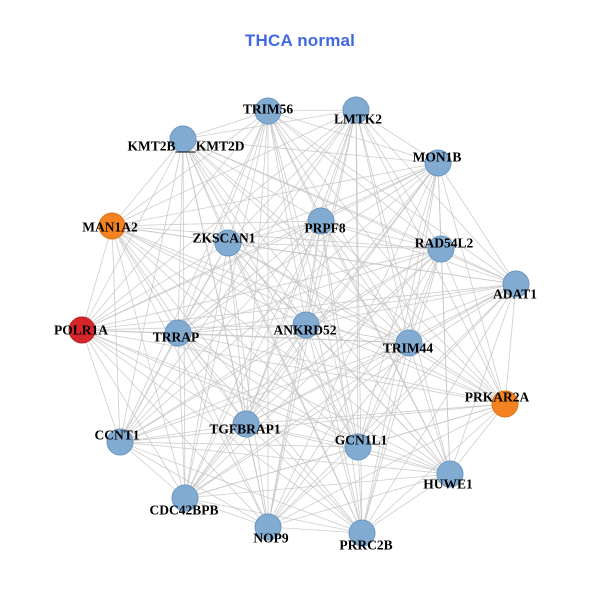 The width and height of the screenshot is (600, 600). What do you see at coordinates (358, 119) in the screenshot?
I see `graph-node-label: LMTK2` at bounding box center [358, 119].